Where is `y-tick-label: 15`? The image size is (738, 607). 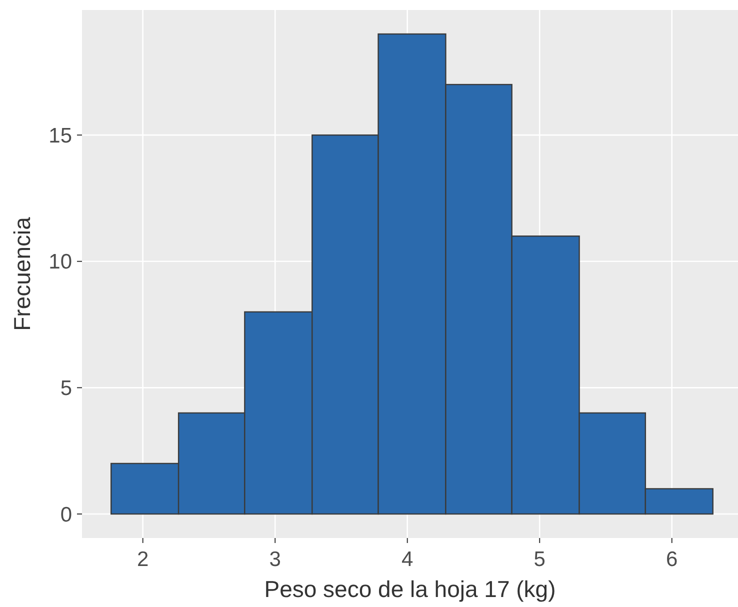 y-tick-label: 15 is located at coordinates (60, 136).